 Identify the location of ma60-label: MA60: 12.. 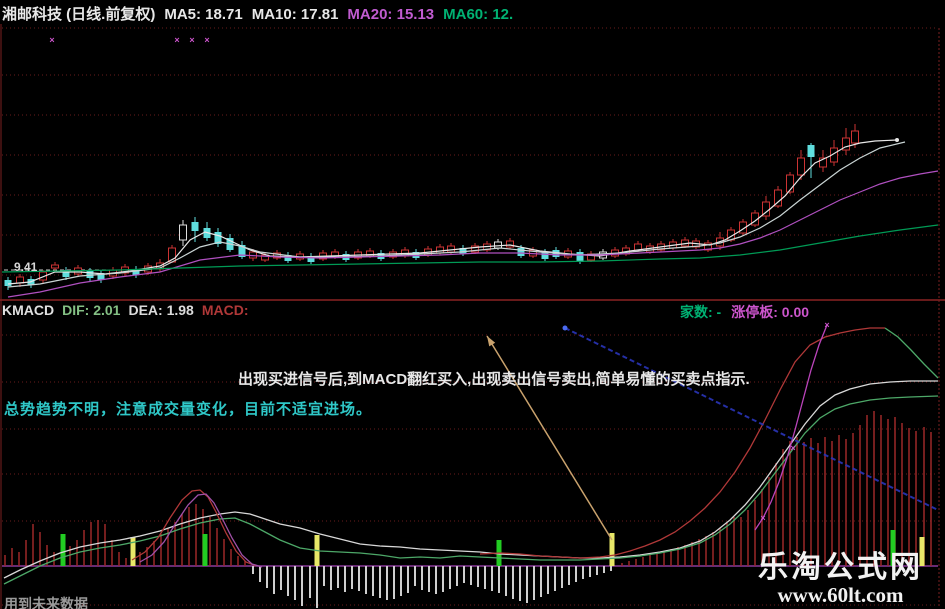
(478, 14).